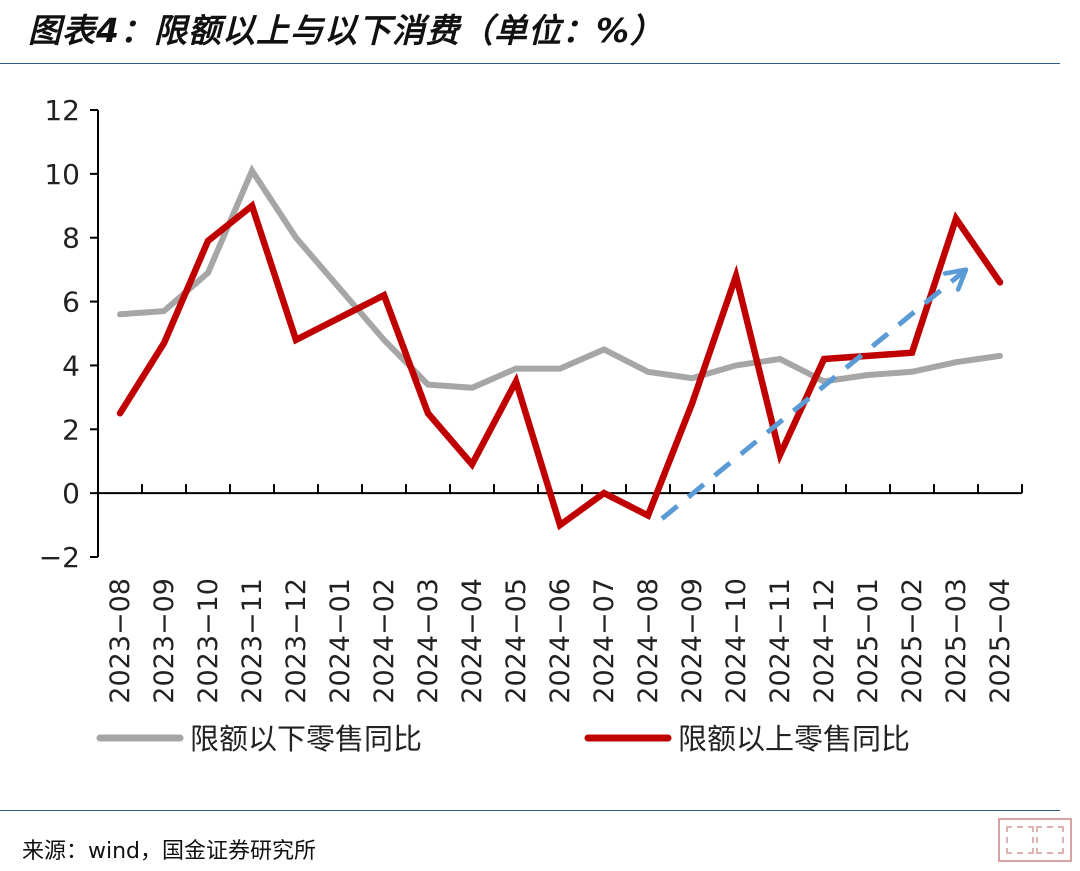  I want to click on y-tick-label: −2, so click(59, 557).